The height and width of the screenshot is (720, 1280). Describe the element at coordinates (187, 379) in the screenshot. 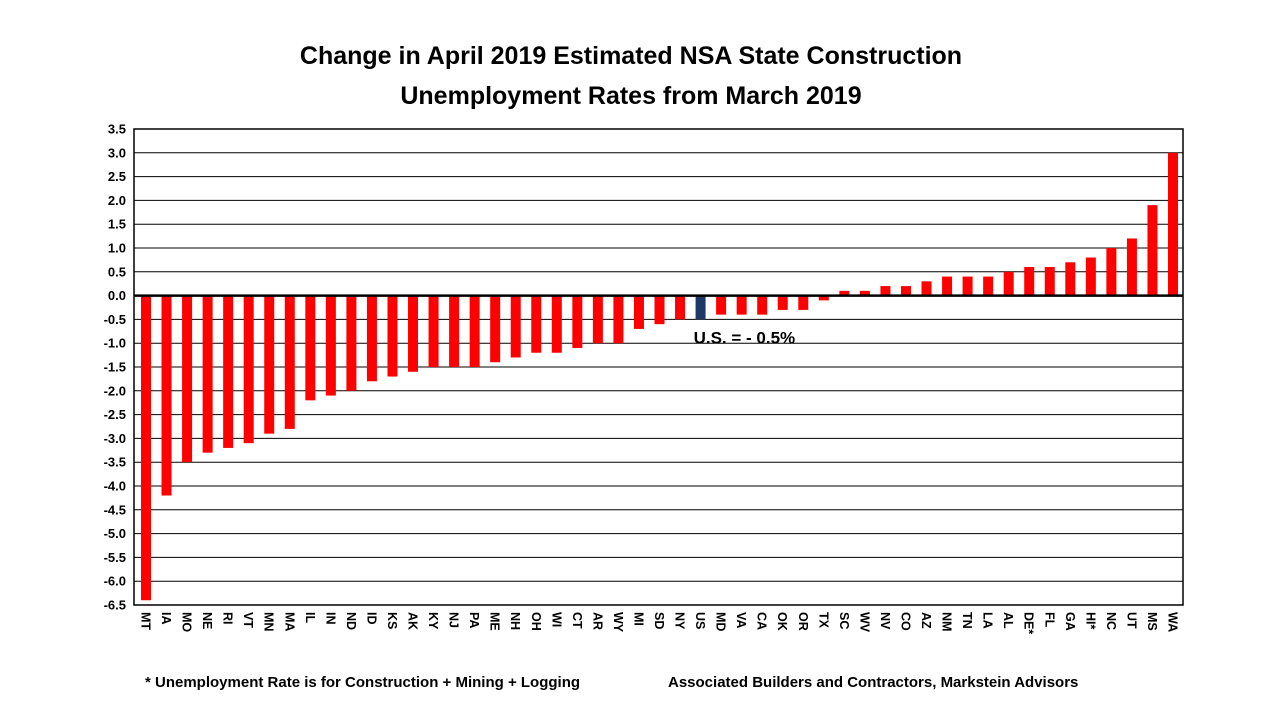

I see `bar-MO` at that location.